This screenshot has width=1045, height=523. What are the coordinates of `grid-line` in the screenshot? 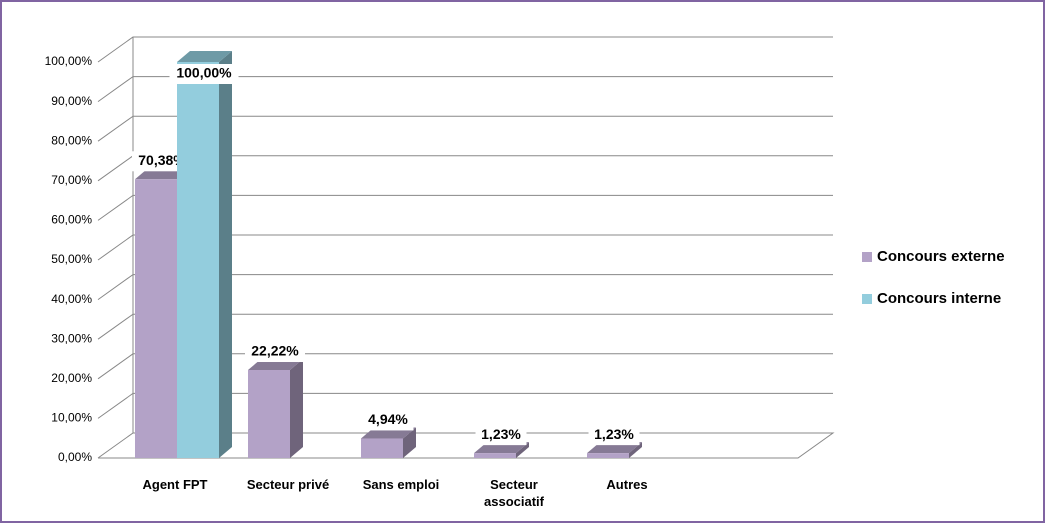 It's located at (466, 445).